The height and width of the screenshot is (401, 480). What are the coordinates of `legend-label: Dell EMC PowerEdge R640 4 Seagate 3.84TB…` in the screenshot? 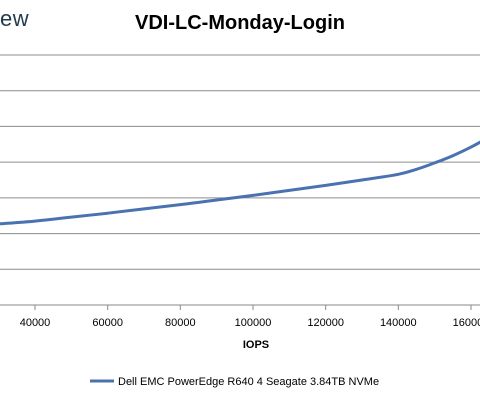 It's located at (248, 382).